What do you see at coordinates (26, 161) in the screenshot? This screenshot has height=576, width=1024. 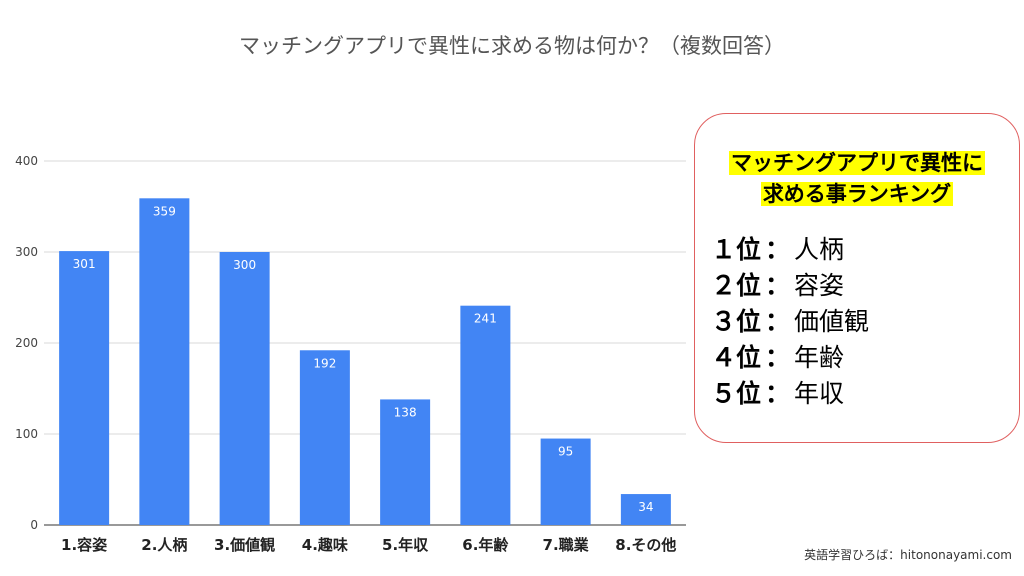 I see `y-tick-label: 400` at bounding box center [26, 161].